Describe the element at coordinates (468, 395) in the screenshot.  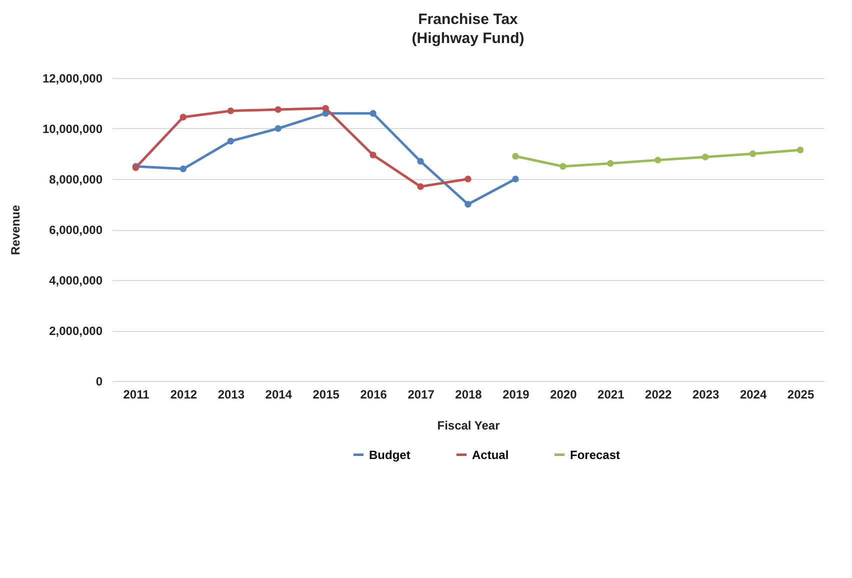
I see `x-tick-label: 2018` at that location.